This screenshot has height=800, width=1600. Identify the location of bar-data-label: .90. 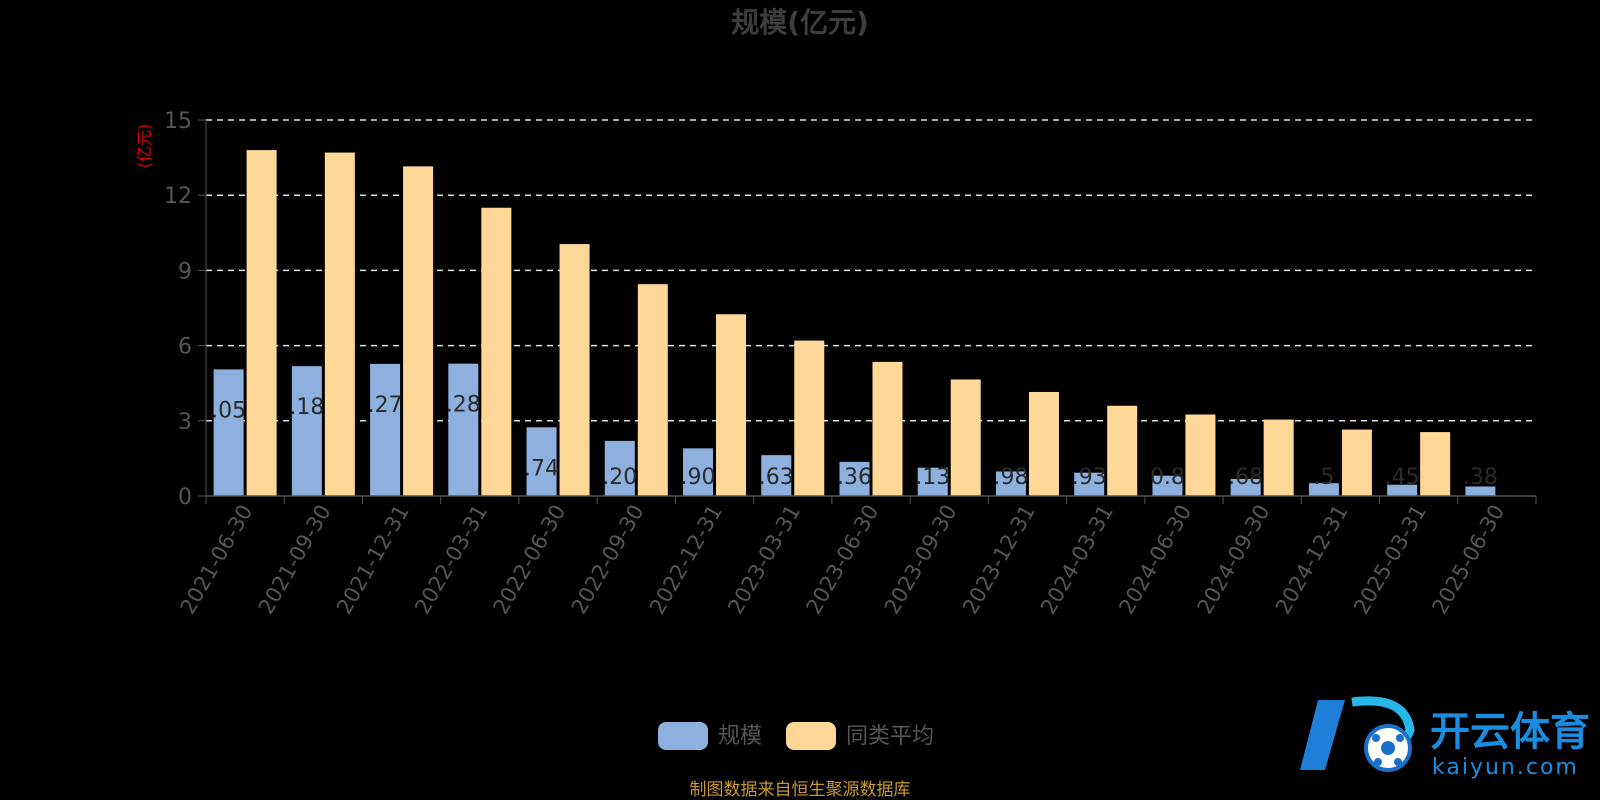
(698, 477).